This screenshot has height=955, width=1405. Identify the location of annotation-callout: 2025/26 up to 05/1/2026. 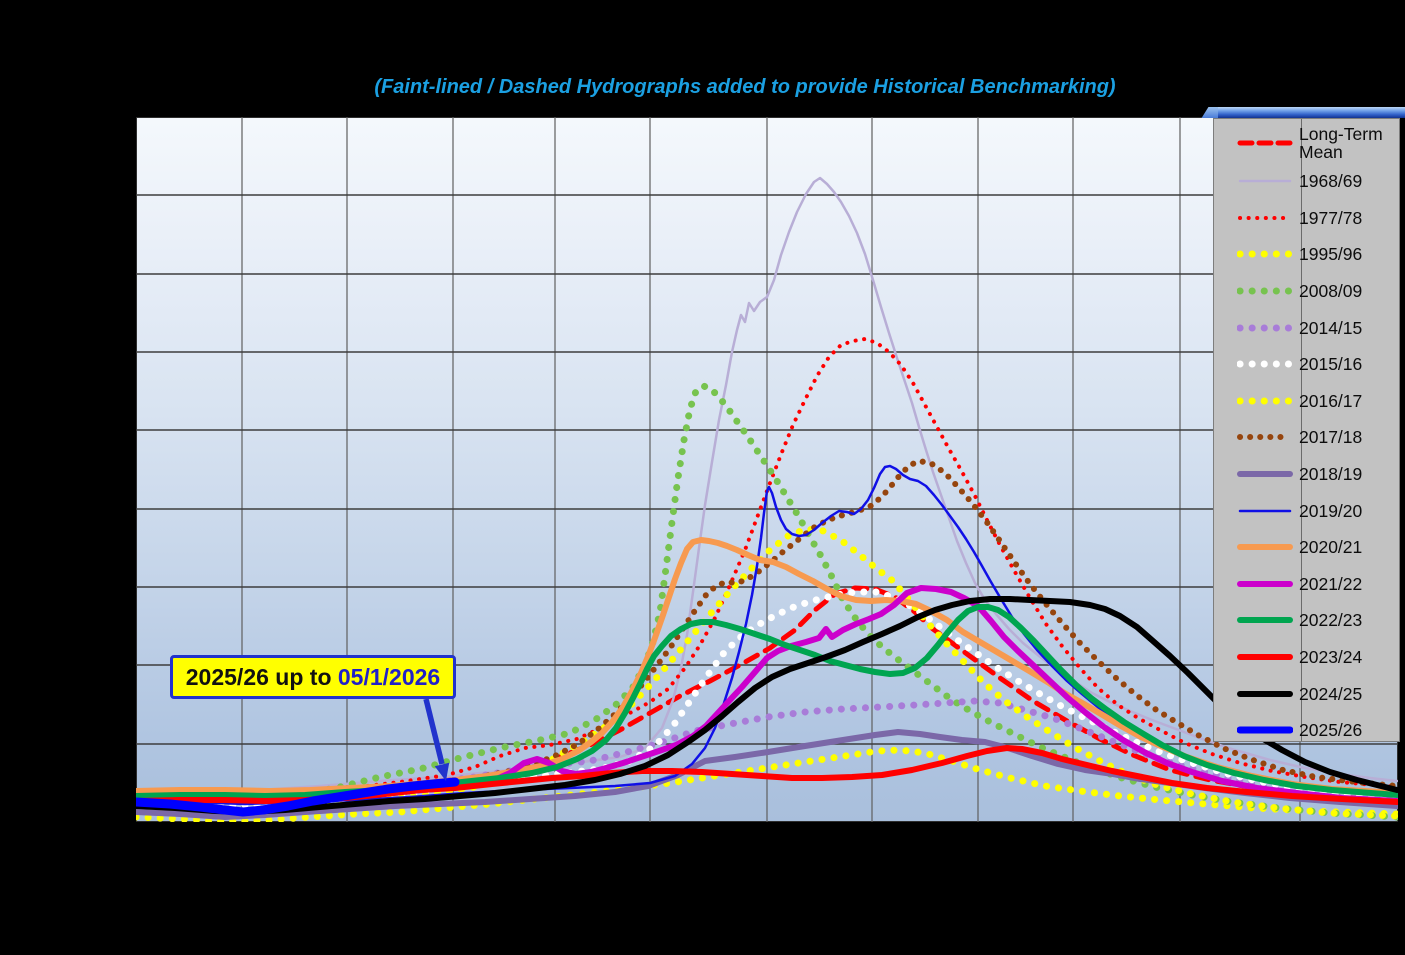
(313, 677).